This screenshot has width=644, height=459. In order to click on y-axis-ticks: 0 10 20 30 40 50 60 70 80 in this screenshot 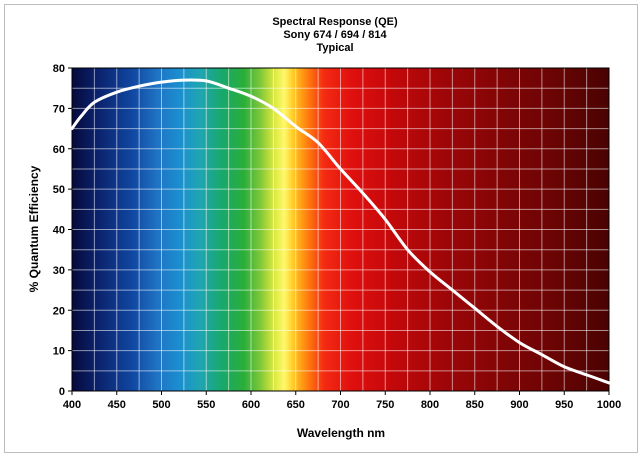, I will do `click(62, 230)`.